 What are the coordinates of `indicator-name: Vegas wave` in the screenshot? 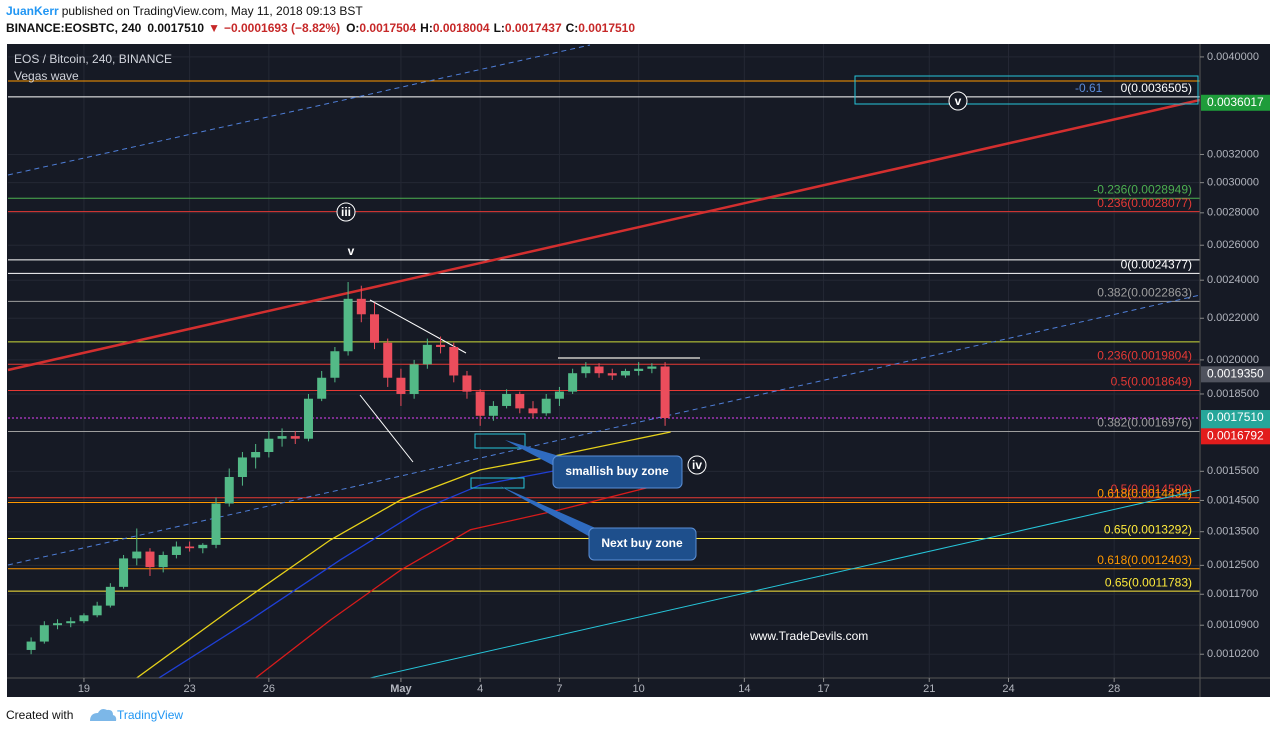 It's located at (46, 76).